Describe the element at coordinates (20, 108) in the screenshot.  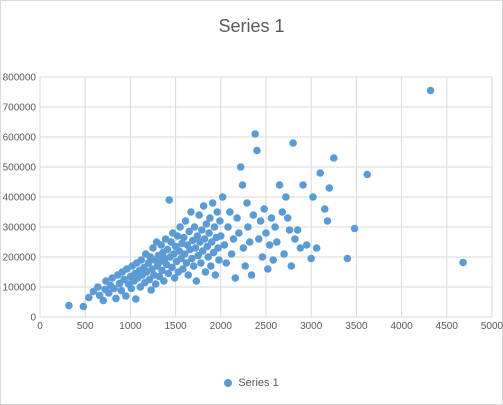
I see `y-tick-label: 700000` at that location.